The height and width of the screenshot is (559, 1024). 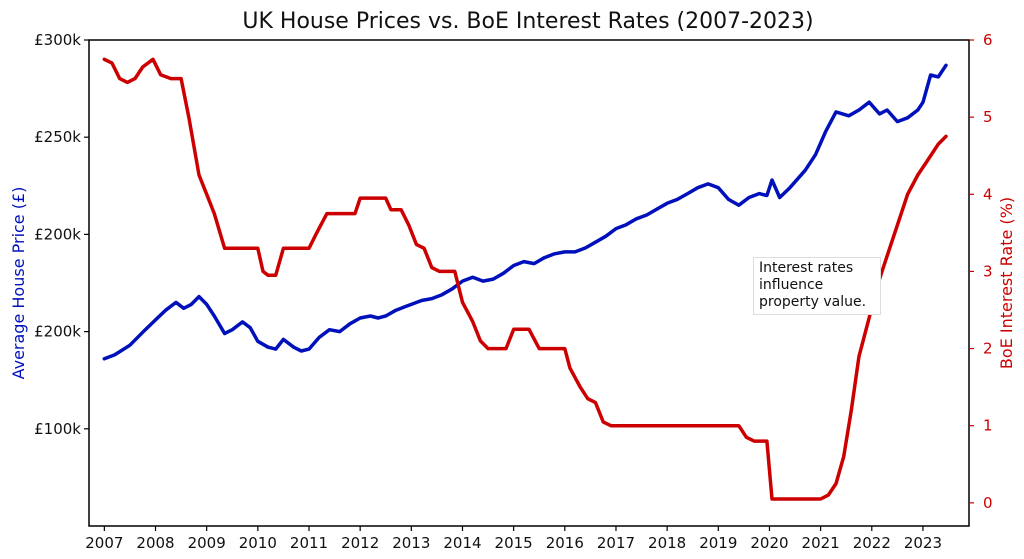 What do you see at coordinates (718, 543) in the screenshot?
I see `x-tick-label: 2019` at bounding box center [718, 543].